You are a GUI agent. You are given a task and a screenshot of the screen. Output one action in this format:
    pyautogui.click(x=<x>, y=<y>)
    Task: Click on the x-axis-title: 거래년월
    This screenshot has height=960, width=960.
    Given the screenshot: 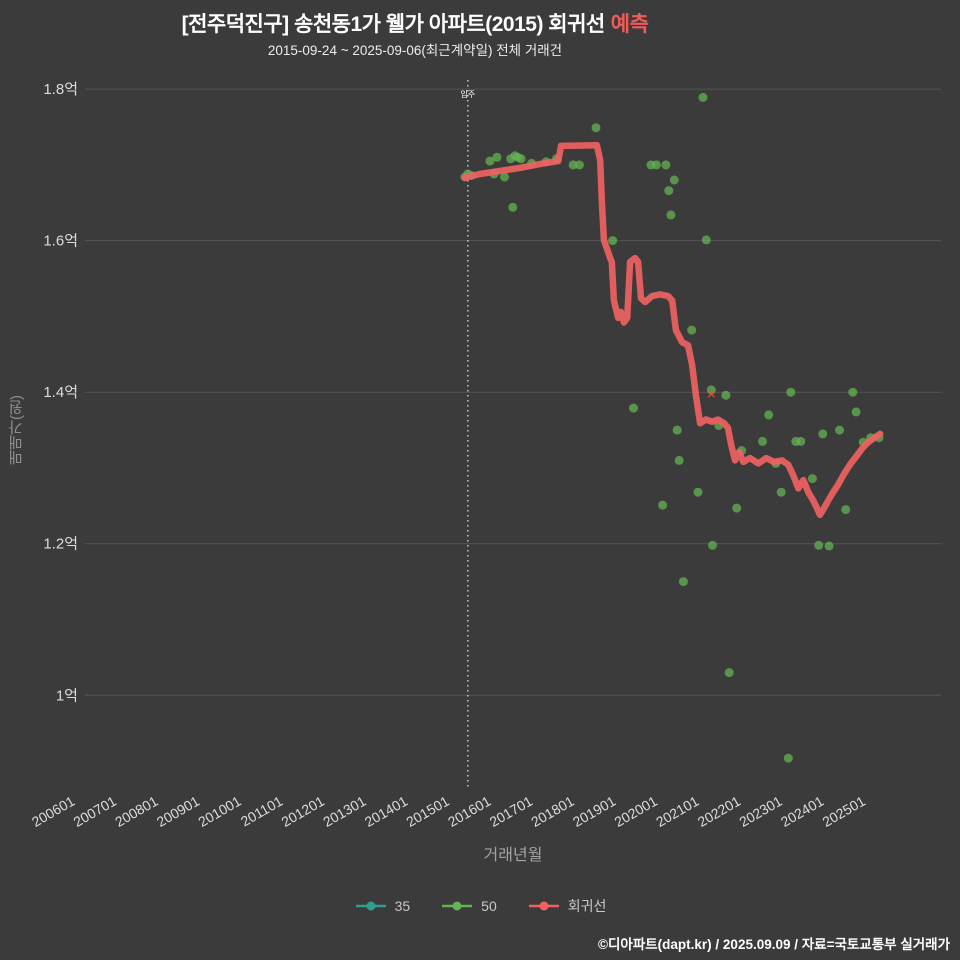 What is the action you would take?
    pyautogui.click(x=513, y=855)
    